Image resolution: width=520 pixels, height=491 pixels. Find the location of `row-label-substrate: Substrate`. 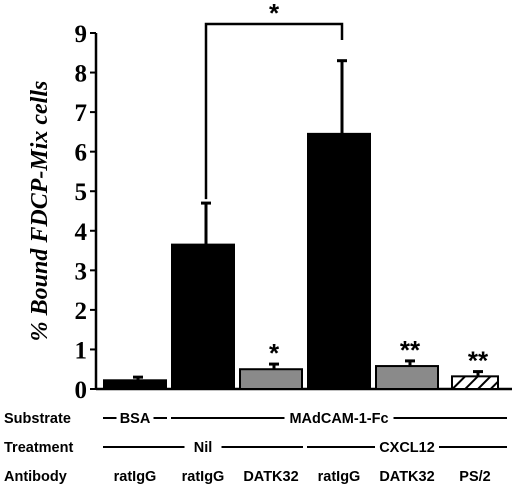

row-label-substrate: Substrate is located at coordinates (37, 419).